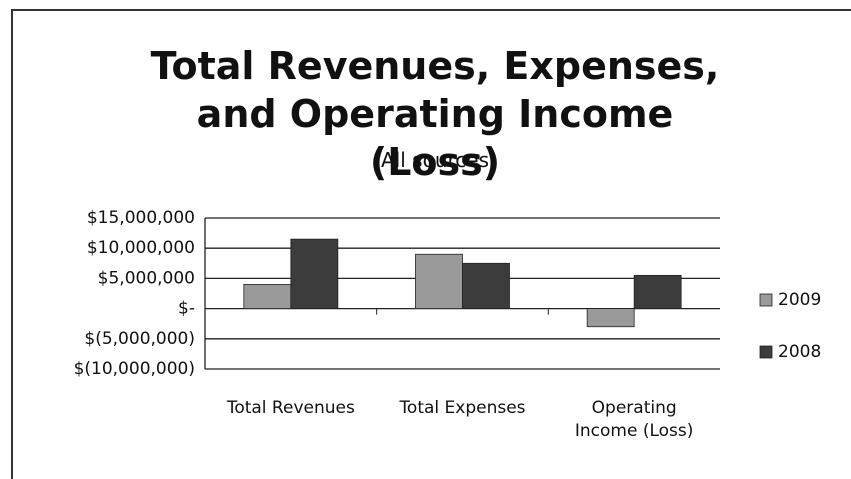 This screenshot has width=851, height=479. What do you see at coordinates (139, 339) in the screenshot?
I see `y-tick-label: $(5,000,000)` at bounding box center [139, 339].